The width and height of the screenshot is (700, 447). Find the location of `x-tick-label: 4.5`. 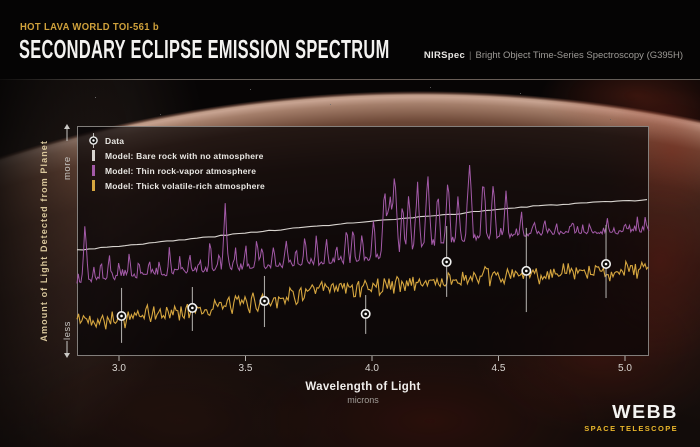

x-tick-label: 4.5 is located at coordinates (498, 368).